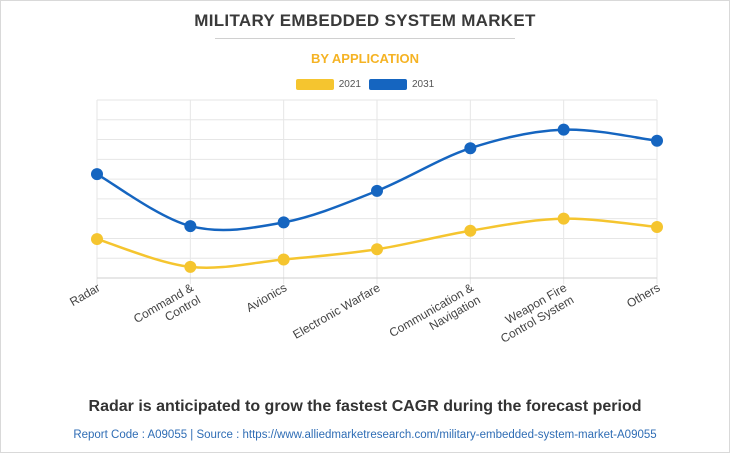  What do you see at coordinates (365, 84) in the screenshot?
I see `chart-legend: 2021 2031` at bounding box center [365, 84].